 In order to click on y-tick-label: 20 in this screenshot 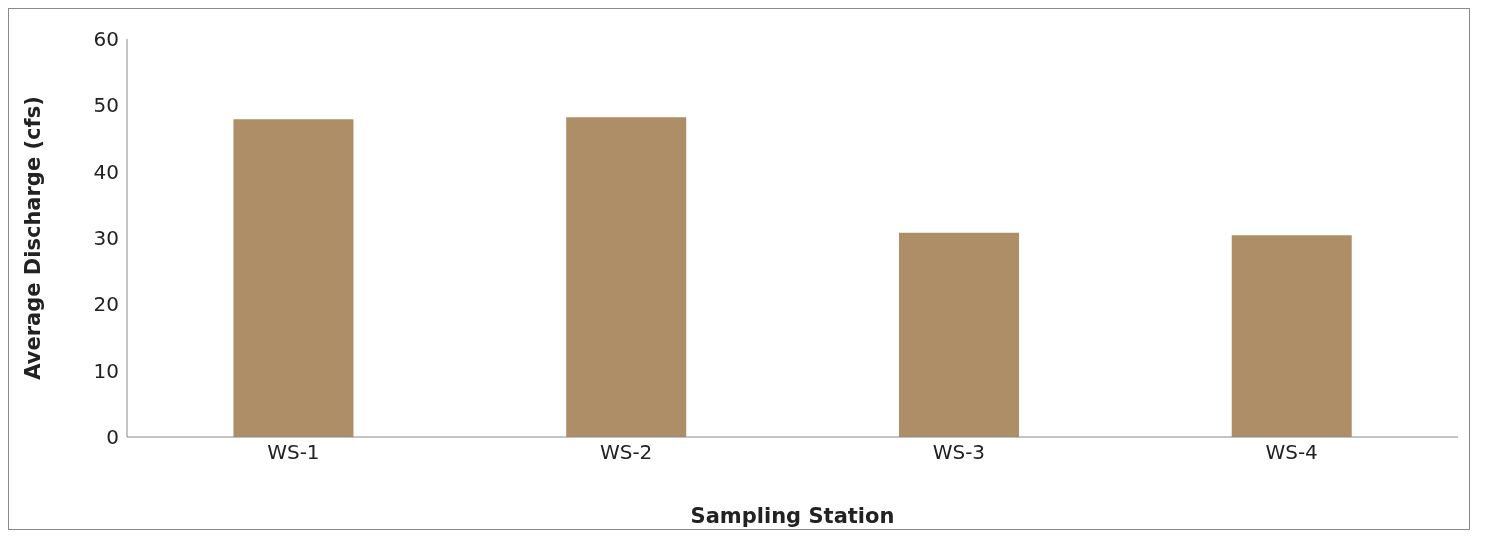, I will do `click(106, 304)`.